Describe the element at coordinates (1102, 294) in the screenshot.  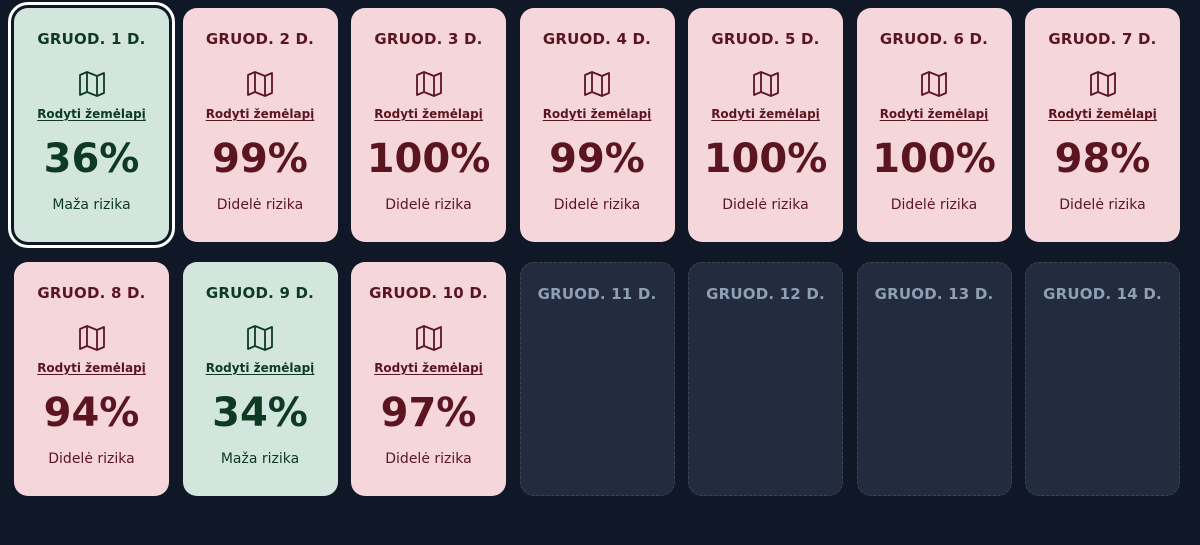
I see `day-date: GRUOD. 14 D.` at that location.